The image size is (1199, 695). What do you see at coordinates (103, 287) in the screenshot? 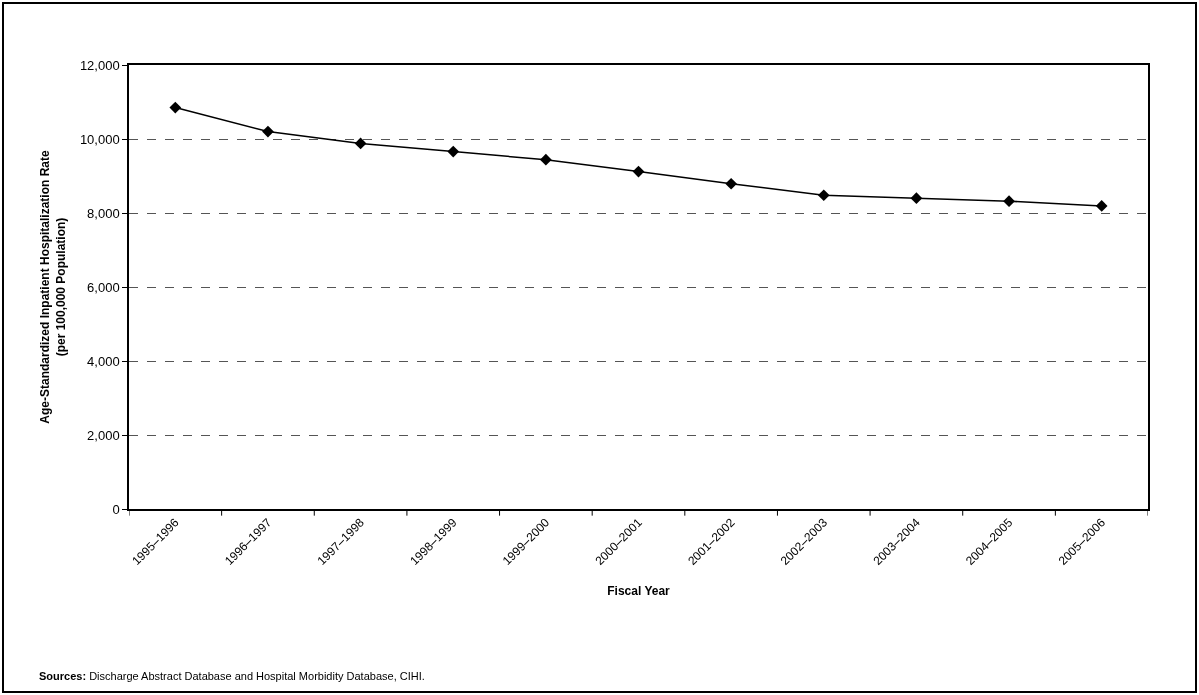
I see `y-tick-label: 6,000` at bounding box center [103, 287].